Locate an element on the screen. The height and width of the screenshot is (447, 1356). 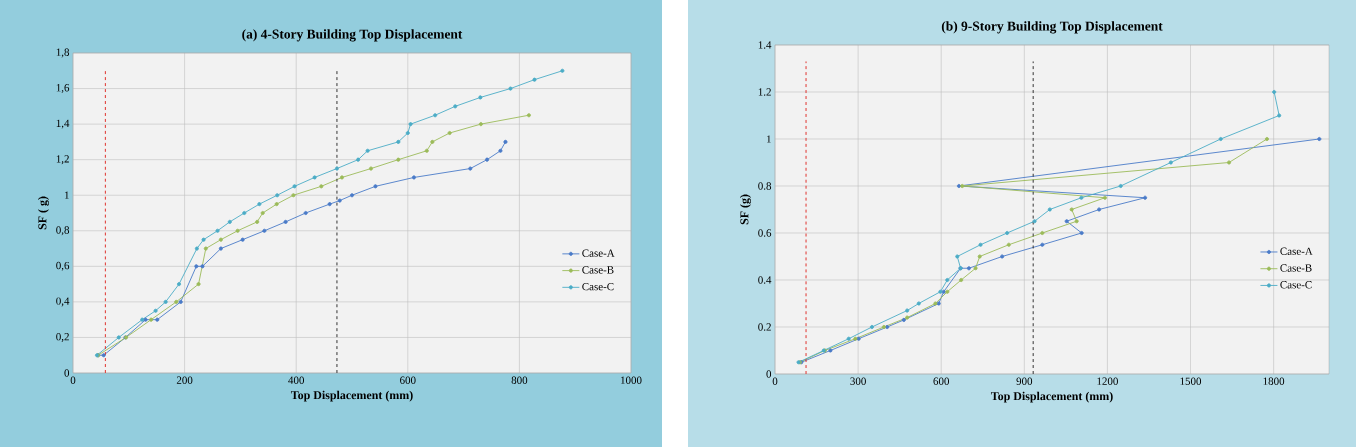
y-axis-title: SF (g) is located at coordinates (745, 209).